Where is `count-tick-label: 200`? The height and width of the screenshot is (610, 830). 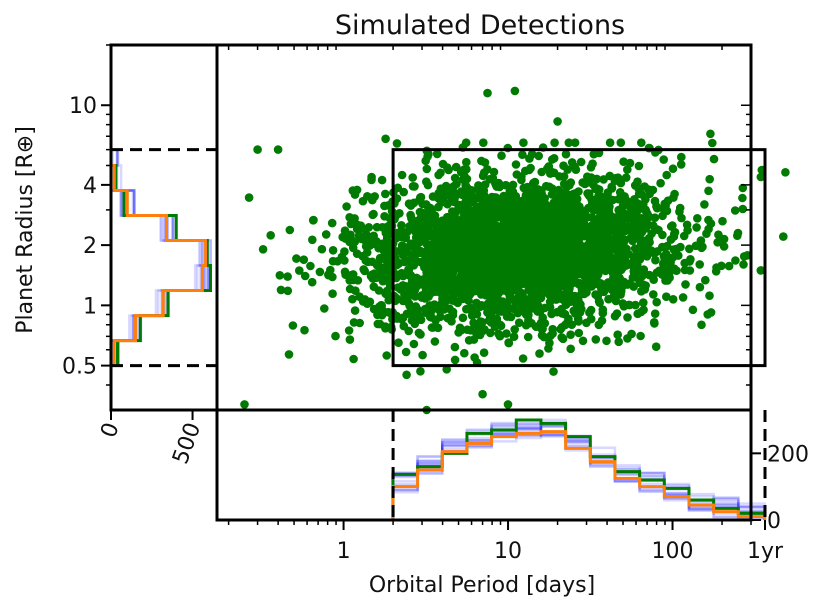 count-tick-label: 200 is located at coordinates (788, 454).